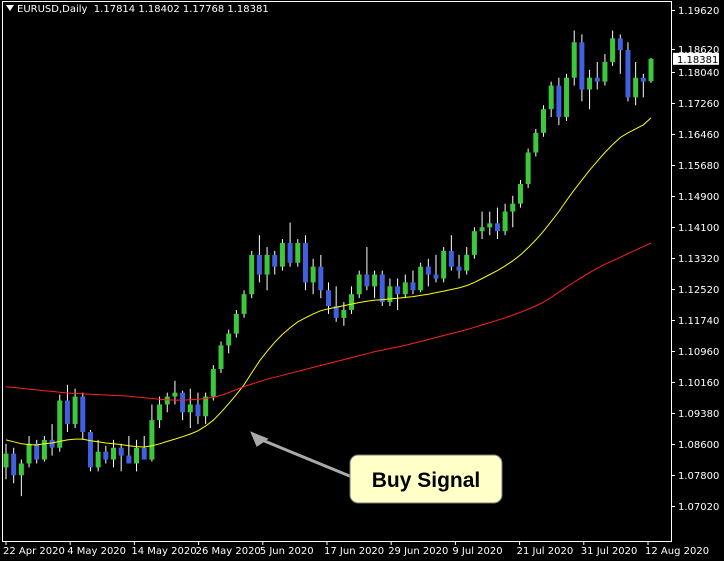 The image size is (724, 561). Describe the element at coordinates (609, 551) in the screenshot. I see `x-tick-label: 31 Jul 2020` at that location.